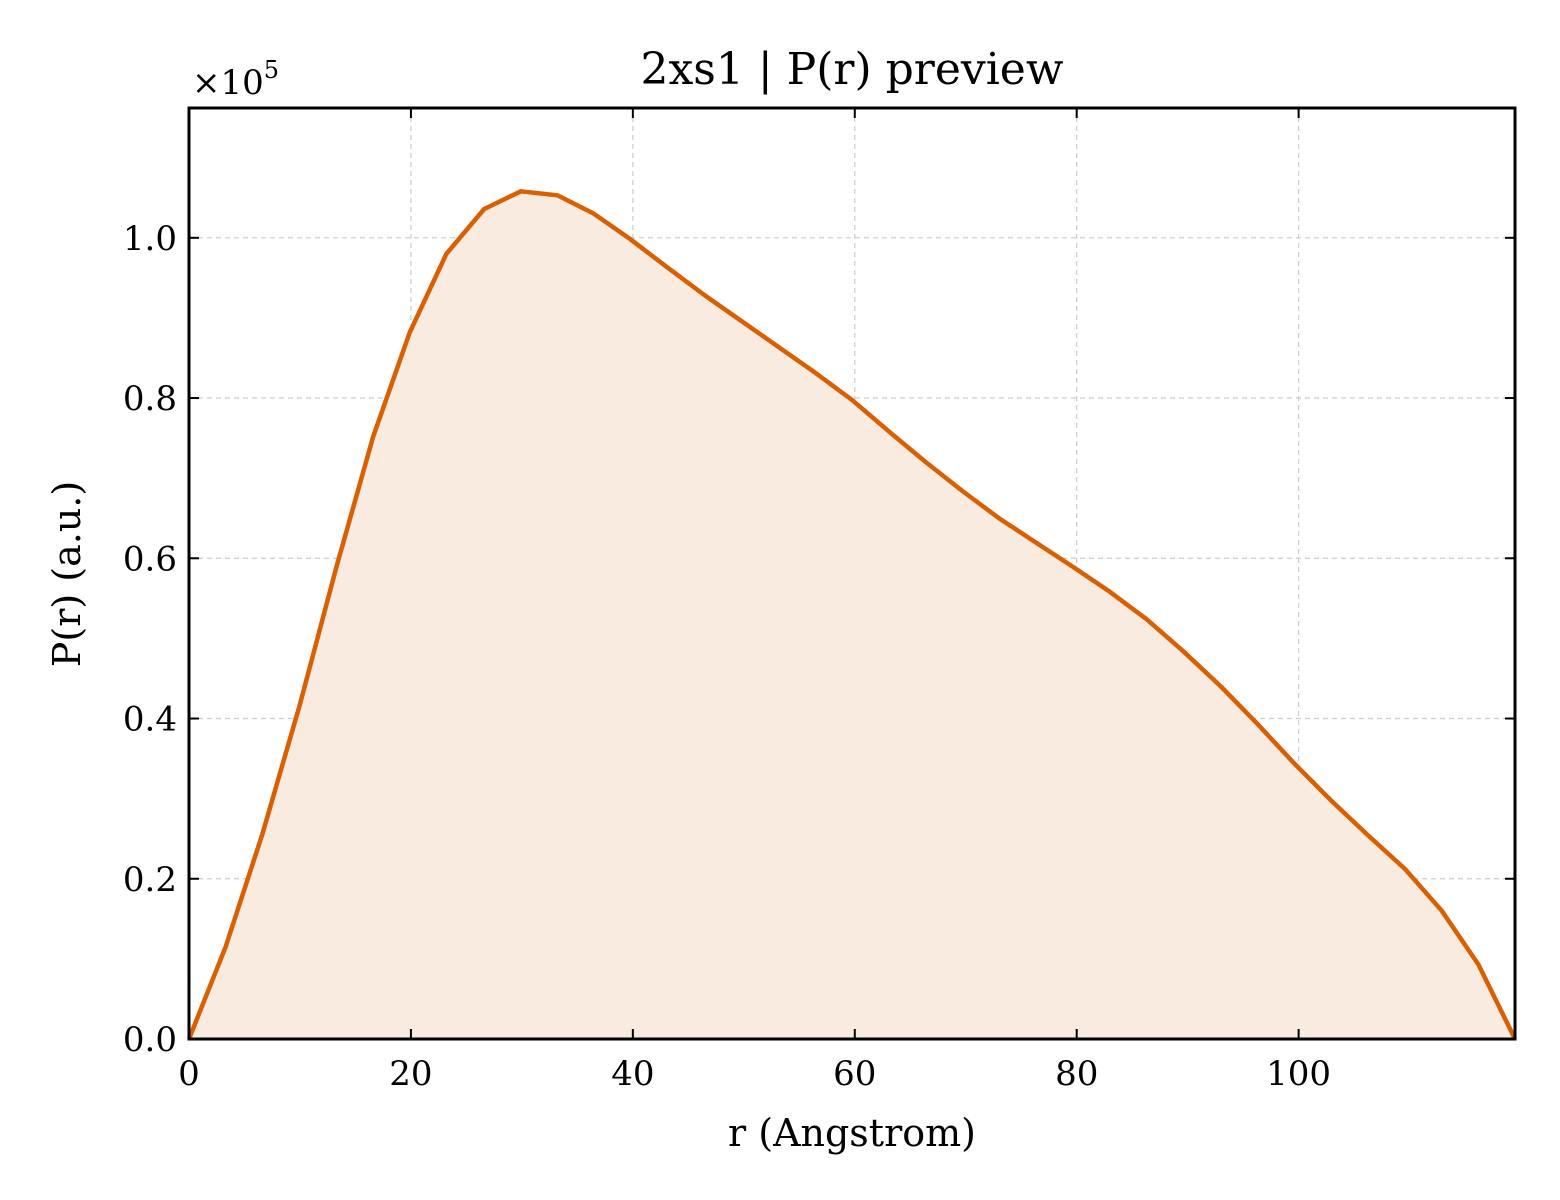 This screenshot has width=1560, height=1200. I want to click on y-tick-label: 0.4, so click(150, 720).